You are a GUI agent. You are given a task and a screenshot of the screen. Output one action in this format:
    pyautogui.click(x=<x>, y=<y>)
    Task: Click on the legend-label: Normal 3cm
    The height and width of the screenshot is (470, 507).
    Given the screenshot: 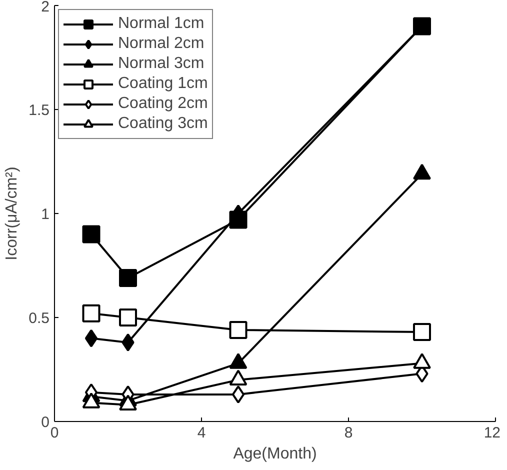 What is the action you would take?
    pyautogui.click(x=161, y=64)
    